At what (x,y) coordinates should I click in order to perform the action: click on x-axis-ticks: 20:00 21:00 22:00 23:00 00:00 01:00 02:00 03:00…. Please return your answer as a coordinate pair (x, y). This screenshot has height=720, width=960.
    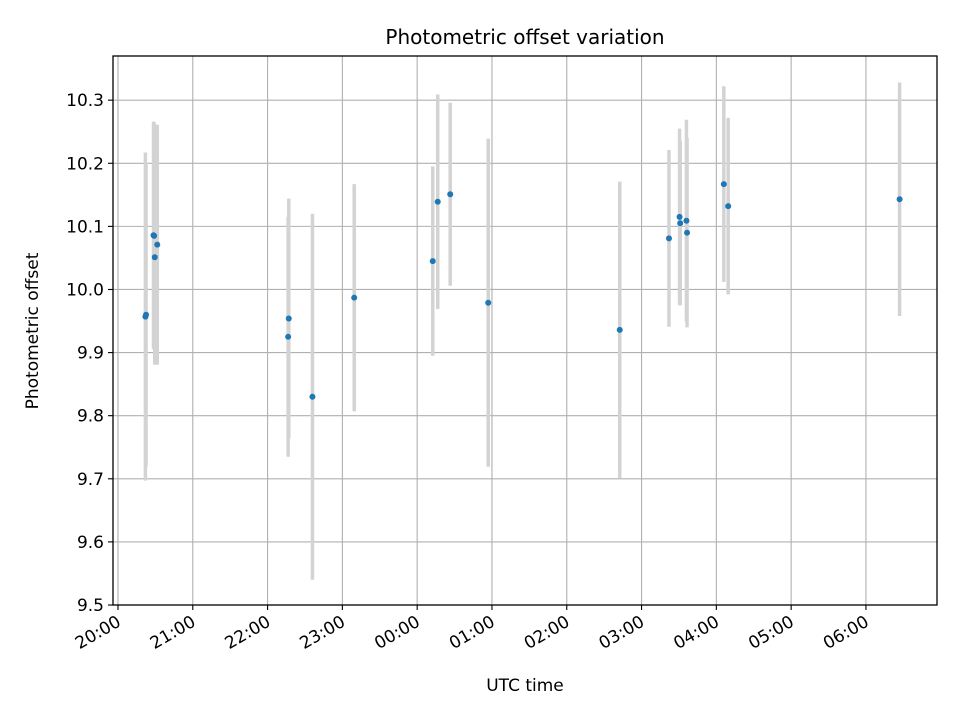
    Looking at the image, I should click on (472, 629).